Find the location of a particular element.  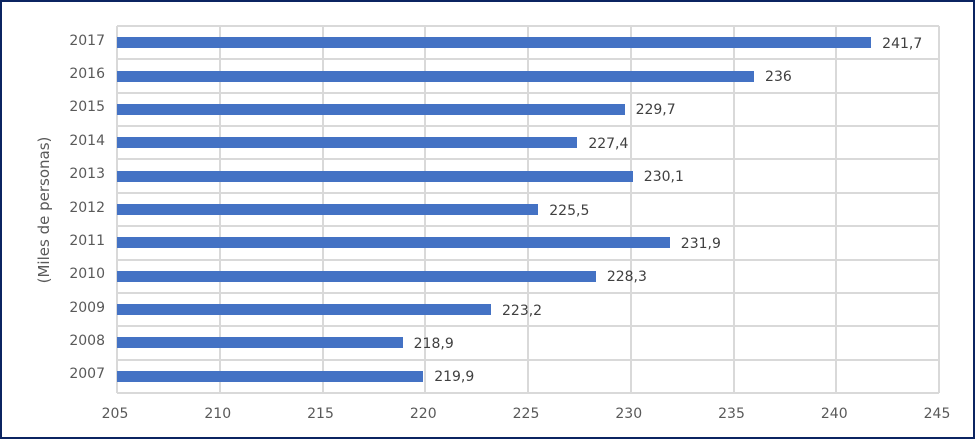

data-label: 228,3 is located at coordinates (626, 277).